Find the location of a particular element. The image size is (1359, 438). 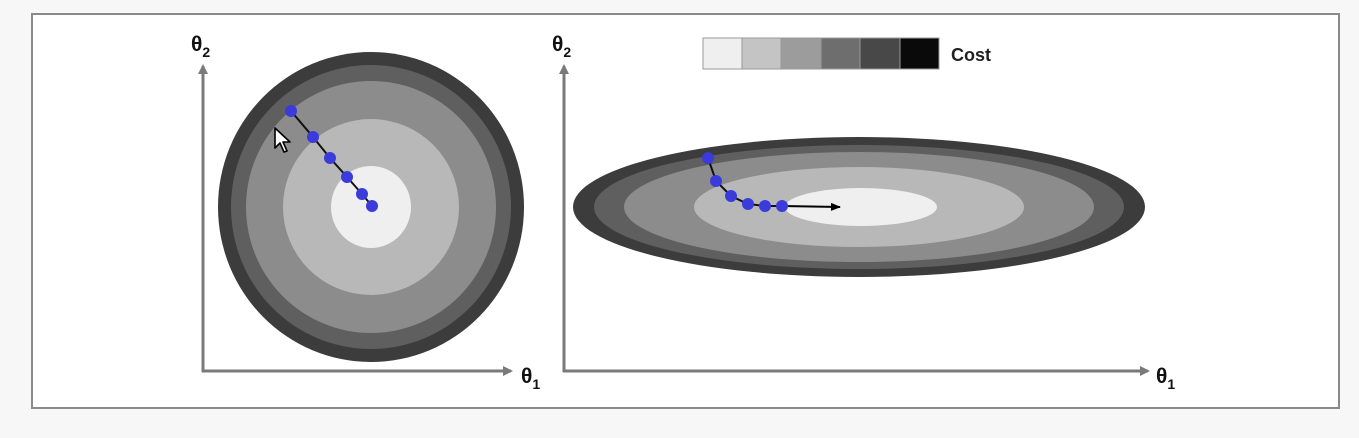

right-direction-arrow is located at coordinates (811, 206).